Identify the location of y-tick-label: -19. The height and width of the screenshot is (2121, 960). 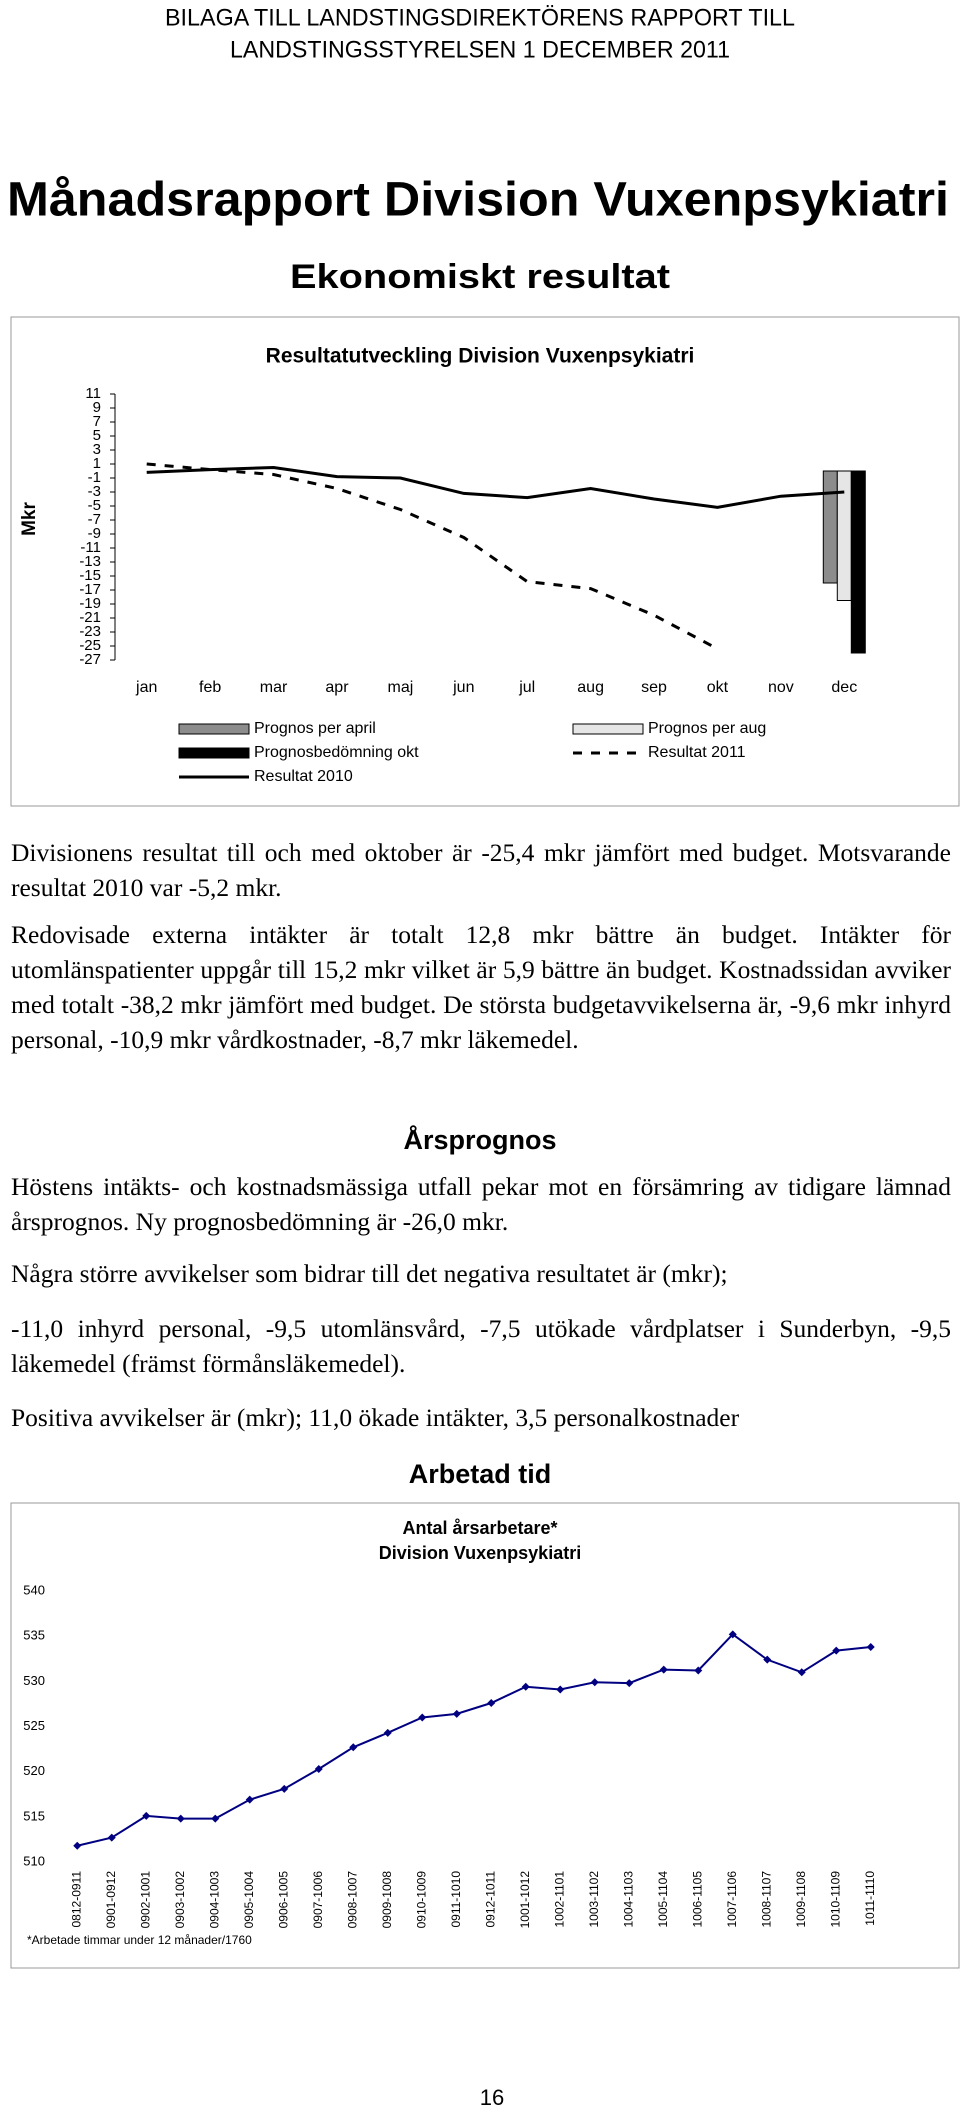
(90, 603).